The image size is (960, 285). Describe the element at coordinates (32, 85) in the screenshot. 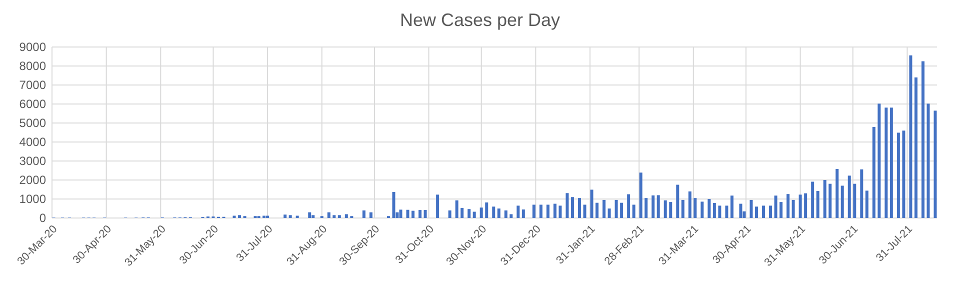

I see `y-tick-label: 7000` at that location.